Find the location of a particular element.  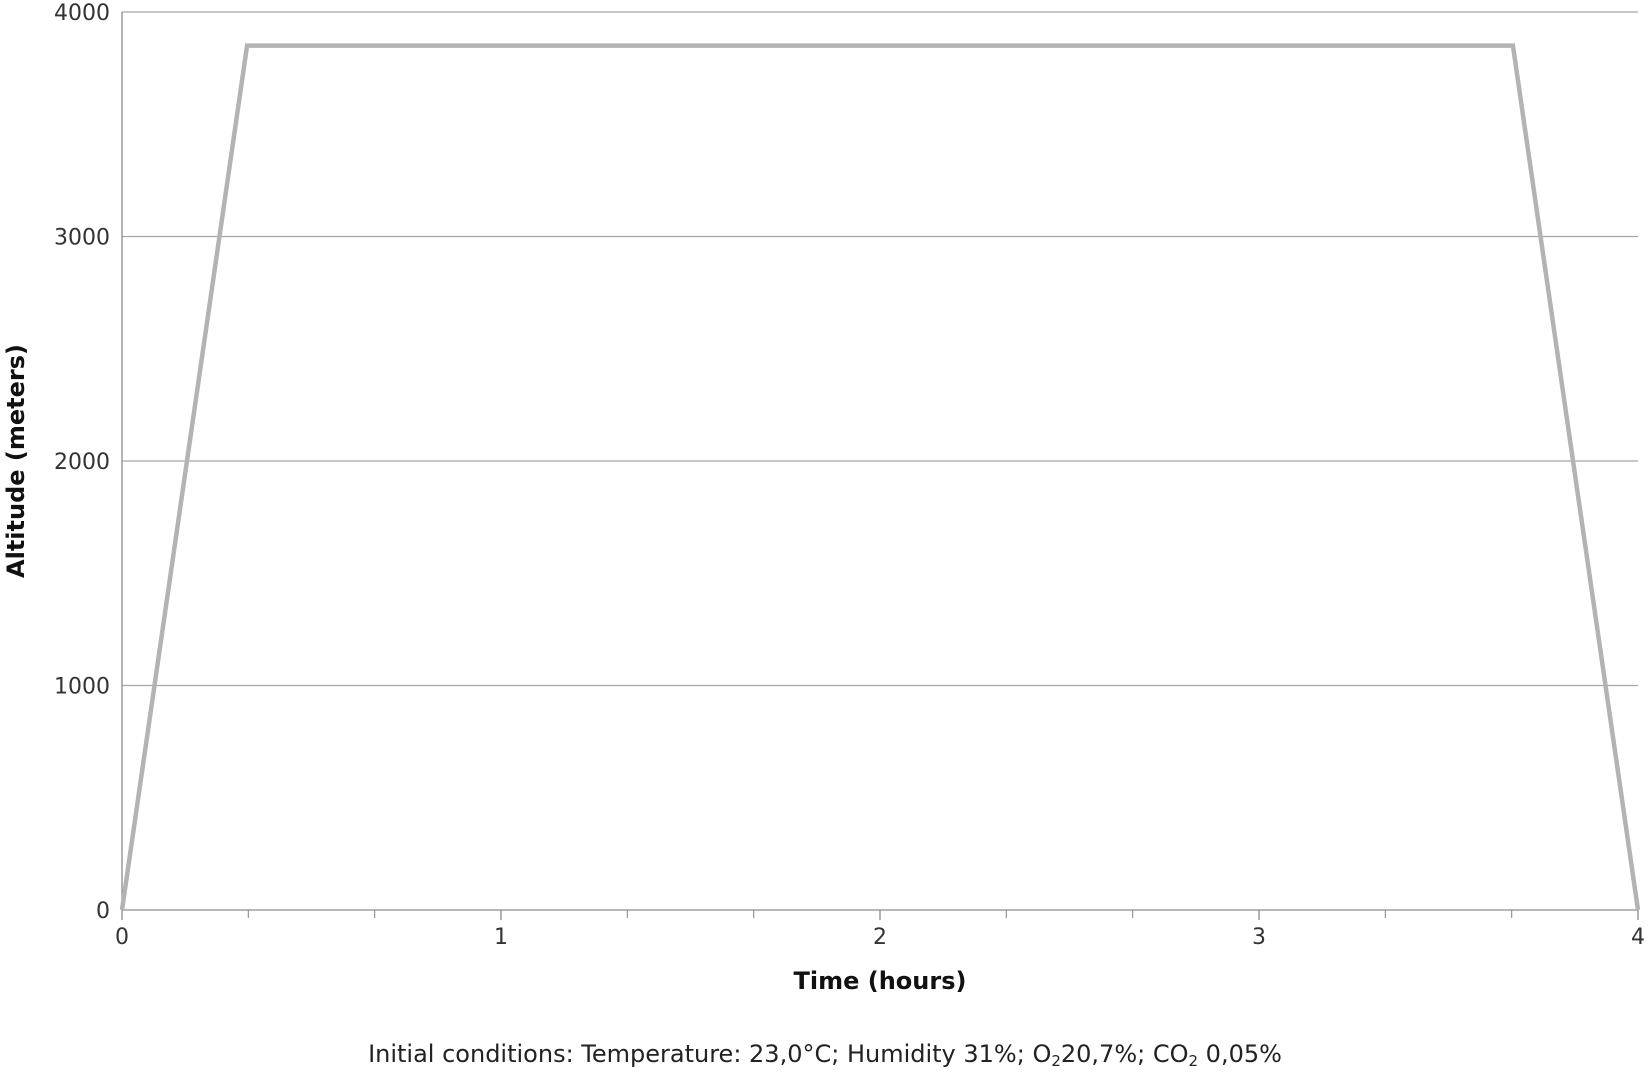

y-tick-label: 0 is located at coordinates (103, 911).